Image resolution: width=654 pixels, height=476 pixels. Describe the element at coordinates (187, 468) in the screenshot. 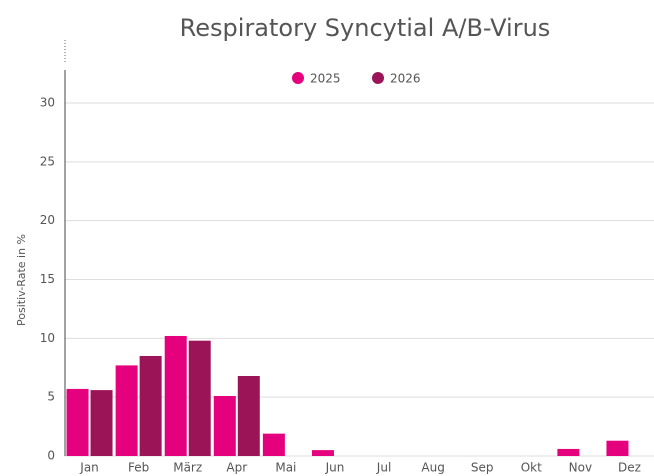

I see `x-tick-label: März` at that location.